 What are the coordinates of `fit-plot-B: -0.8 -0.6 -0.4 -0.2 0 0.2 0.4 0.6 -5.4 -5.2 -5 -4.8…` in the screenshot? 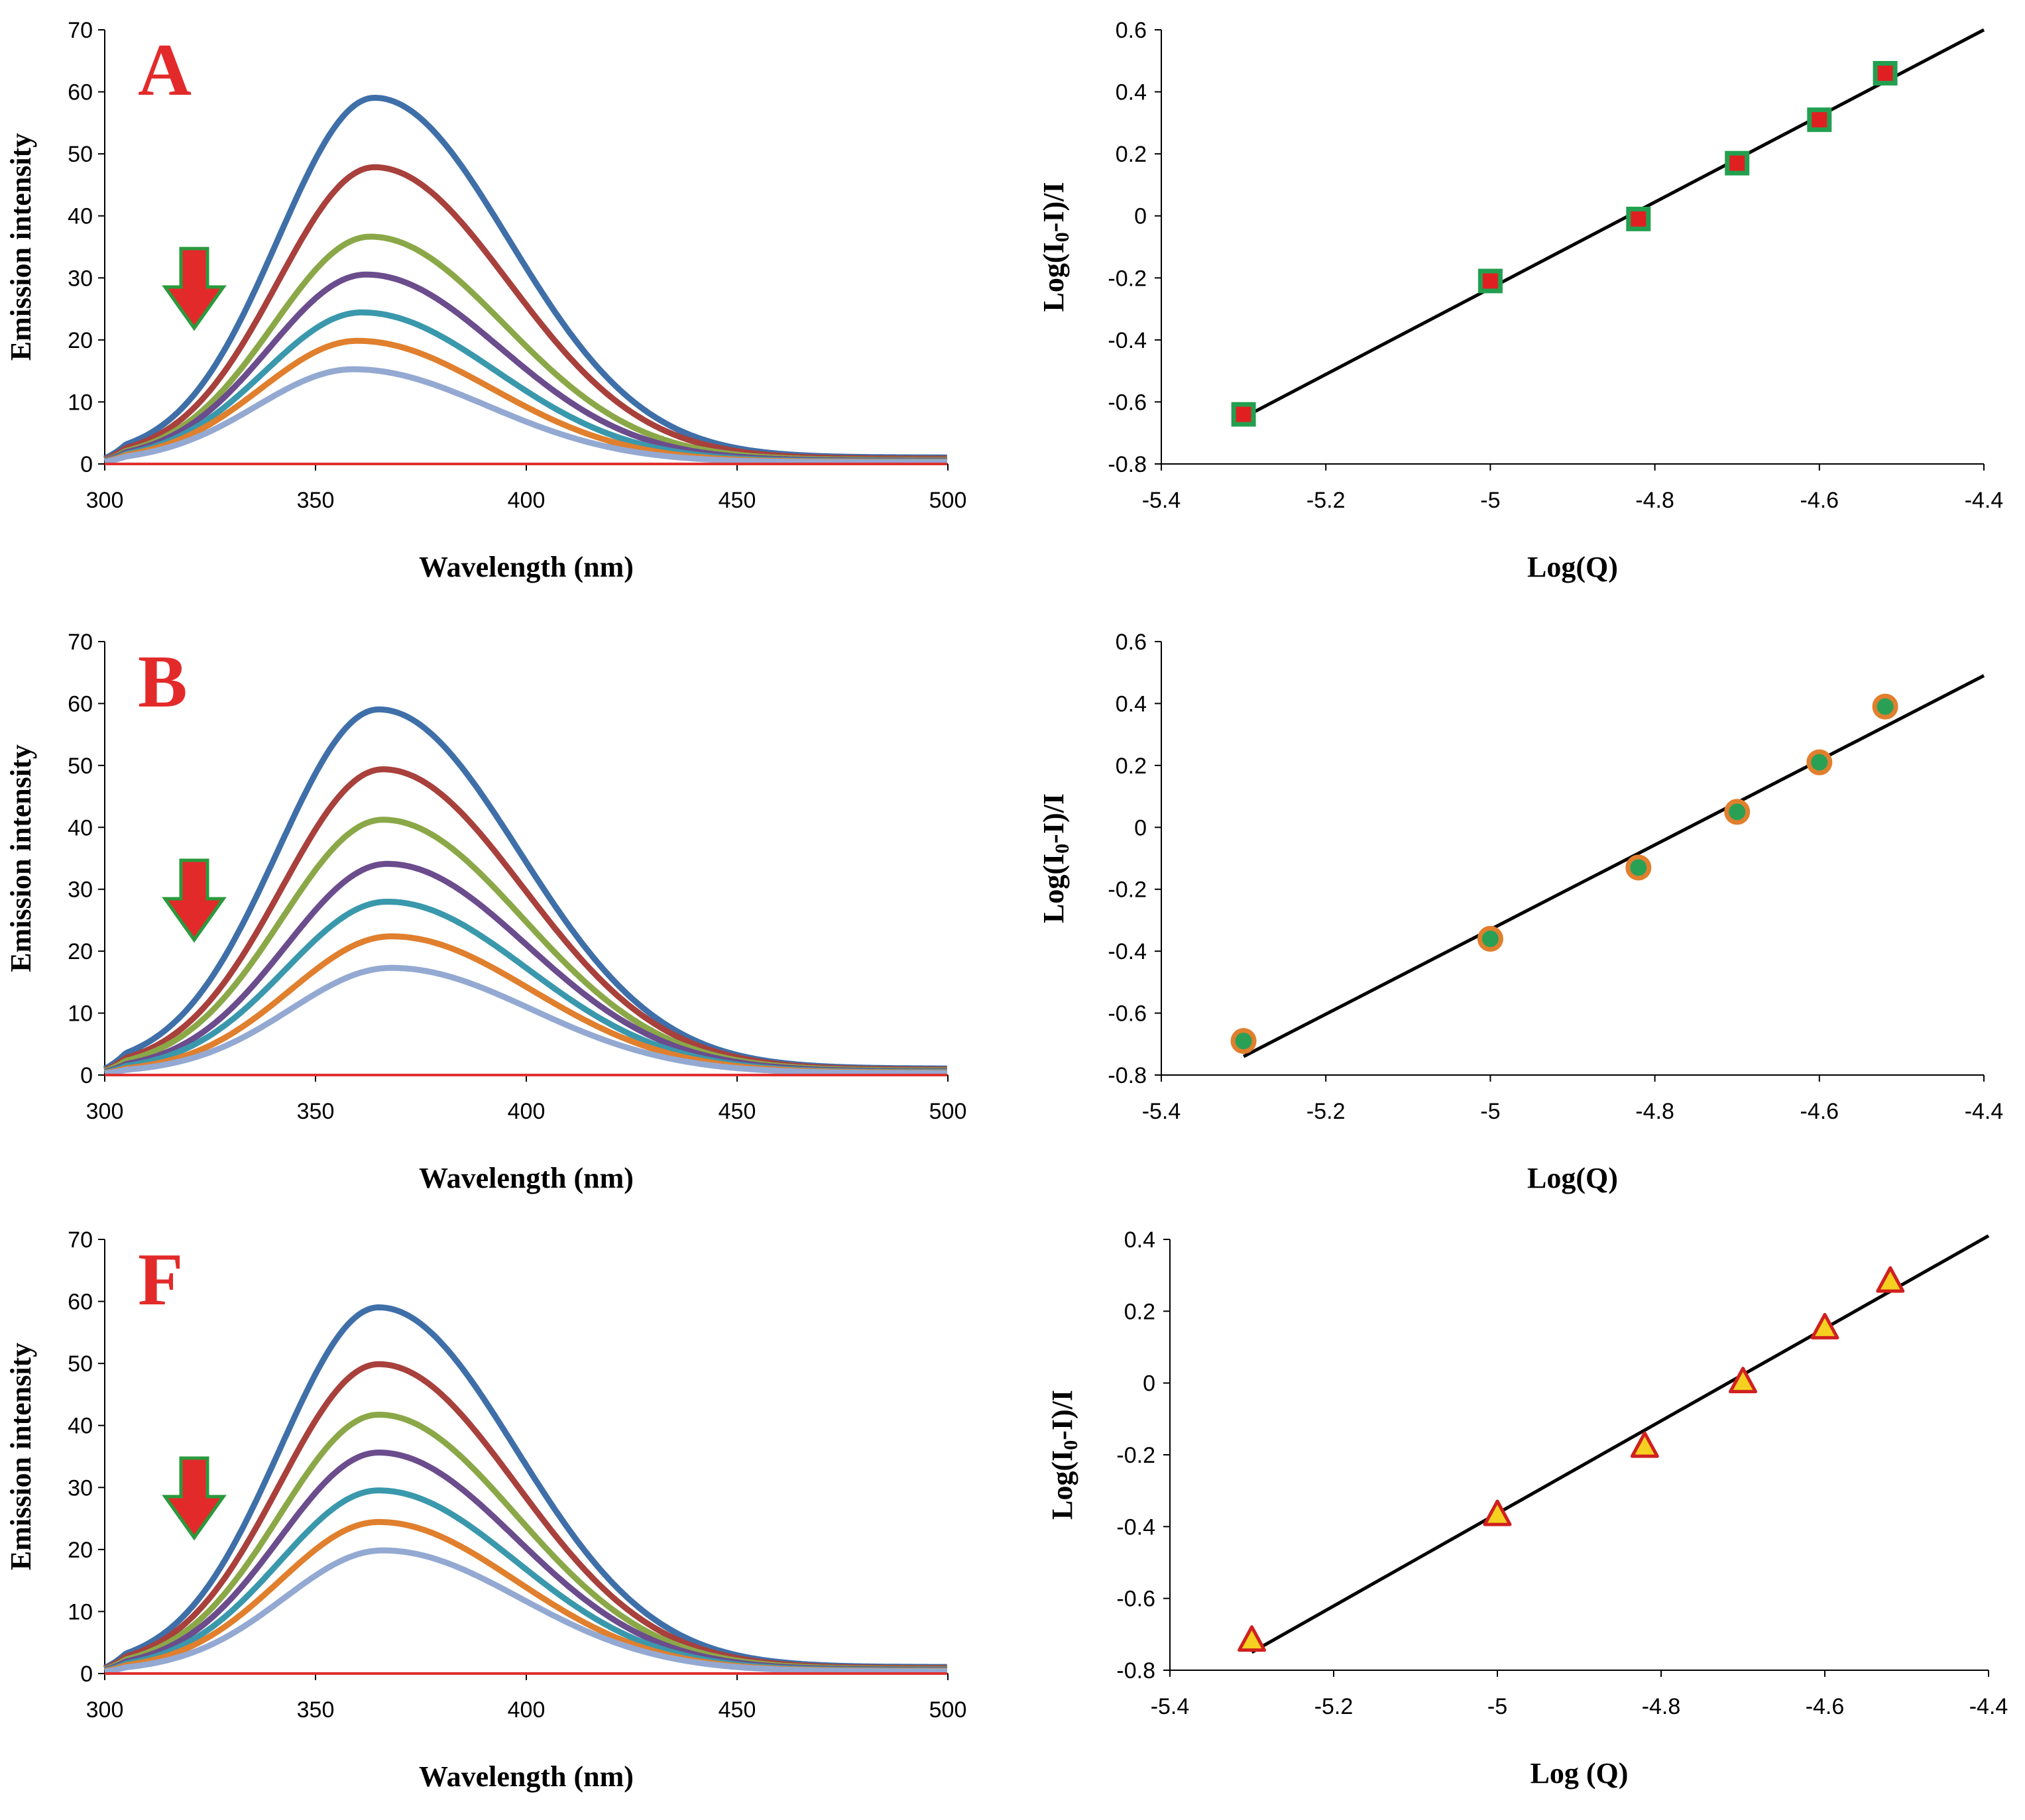 It's located at (1520, 912).